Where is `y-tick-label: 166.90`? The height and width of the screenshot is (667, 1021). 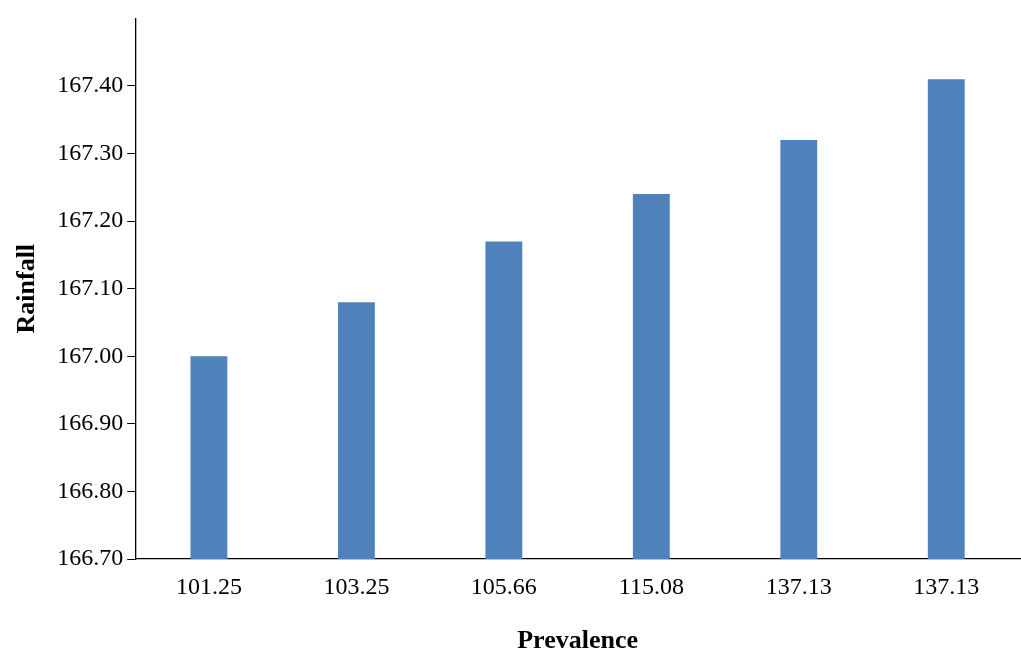 y-tick-label: 166.90 is located at coordinates (90, 422).